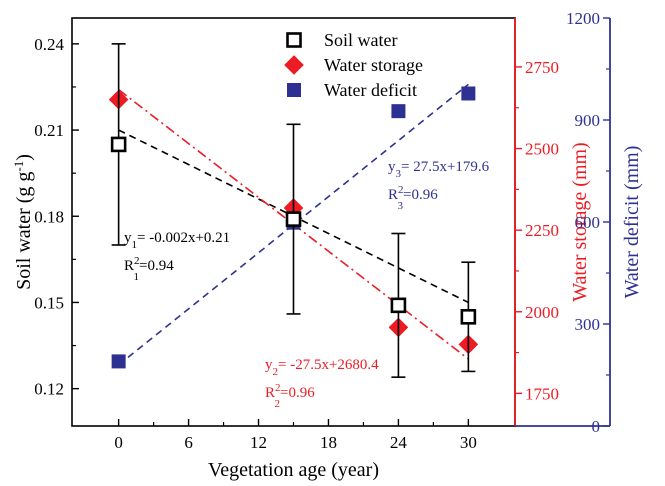  What do you see at coordinates (588, 324) in the screenshot?
I see `deficit-tick-label: 300` at bounding box center [588, 324].